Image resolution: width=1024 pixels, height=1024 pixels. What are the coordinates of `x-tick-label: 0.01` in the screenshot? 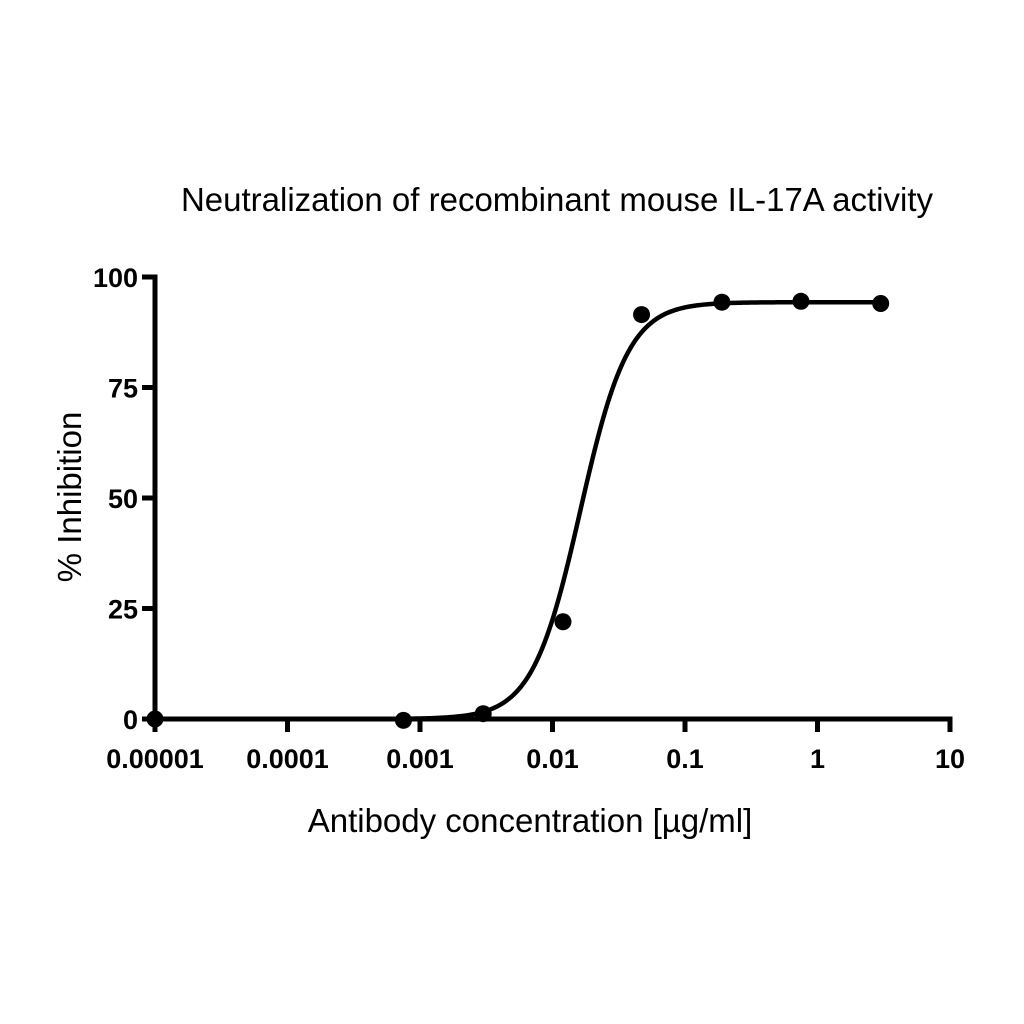 It's located at (552, 759).